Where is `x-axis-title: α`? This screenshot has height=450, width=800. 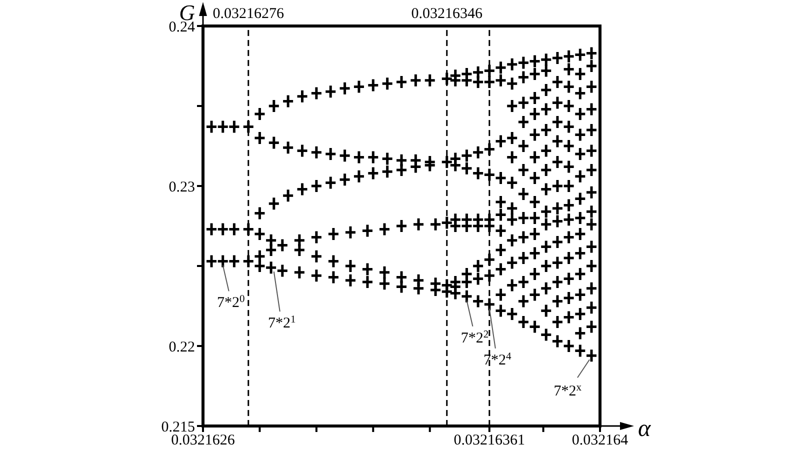
x-axis-title: α is located at coordinates (644, 429).